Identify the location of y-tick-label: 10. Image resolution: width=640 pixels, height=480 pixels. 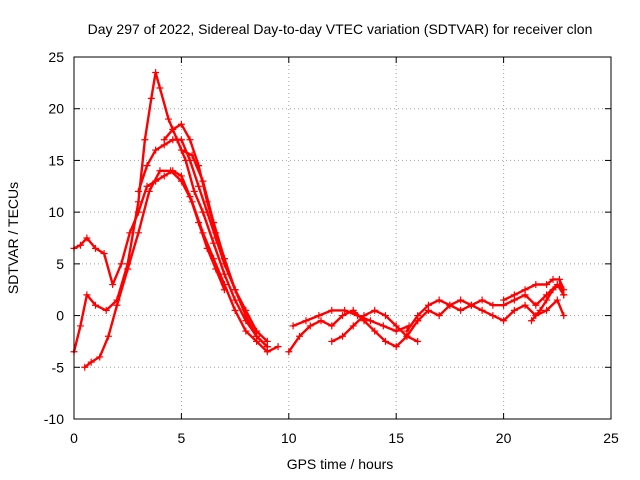
(56, 212).